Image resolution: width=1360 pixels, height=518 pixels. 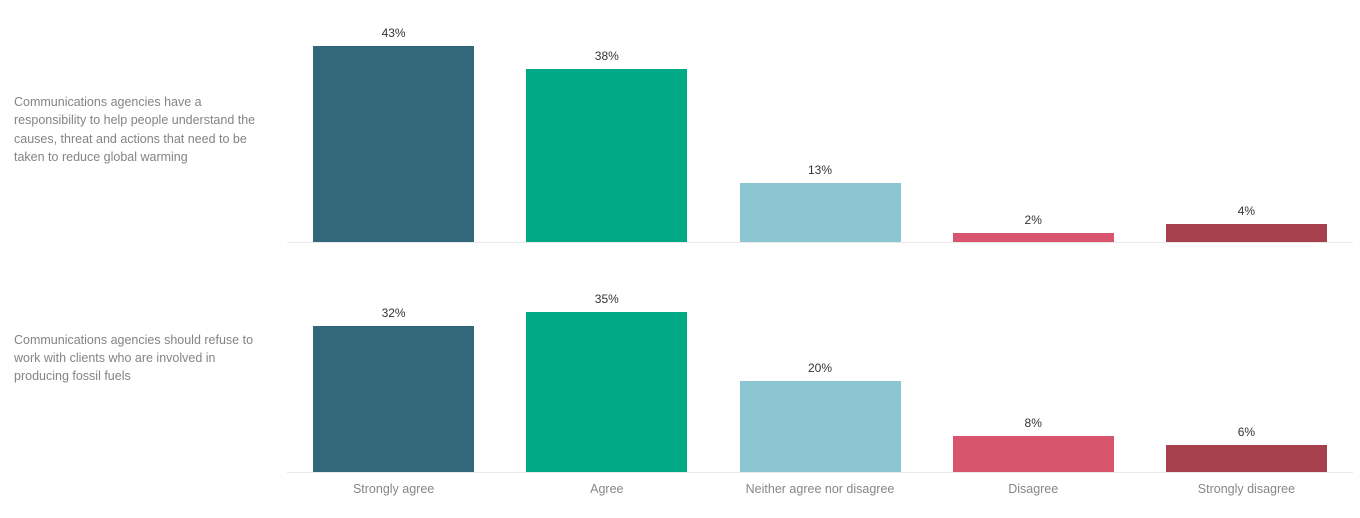 What do you see at coordinates (607, 489) in the screenshot?
I see `axis-label-agree: Agree` at bounding box center [607, 489].